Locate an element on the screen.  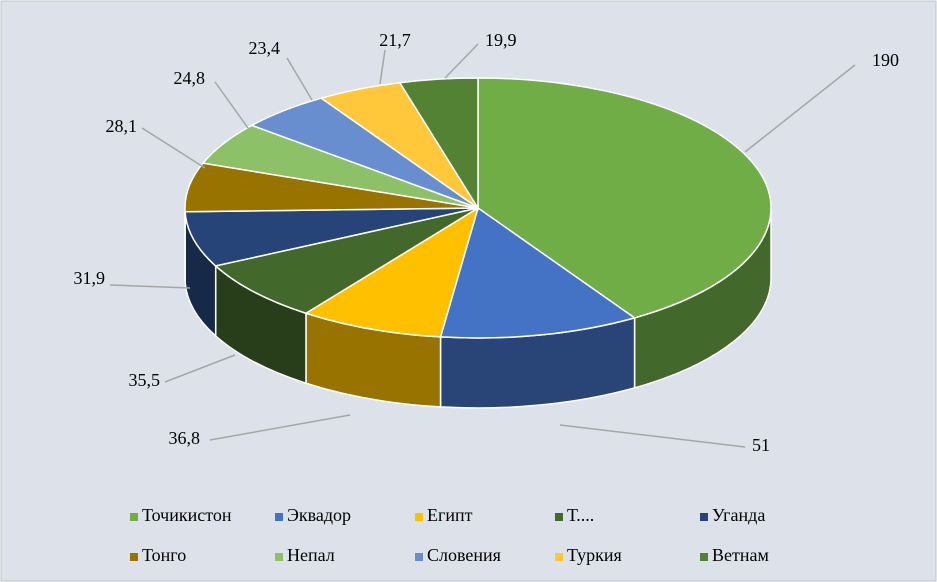
legend-label: Тонго is located at coordinates (164, 555).